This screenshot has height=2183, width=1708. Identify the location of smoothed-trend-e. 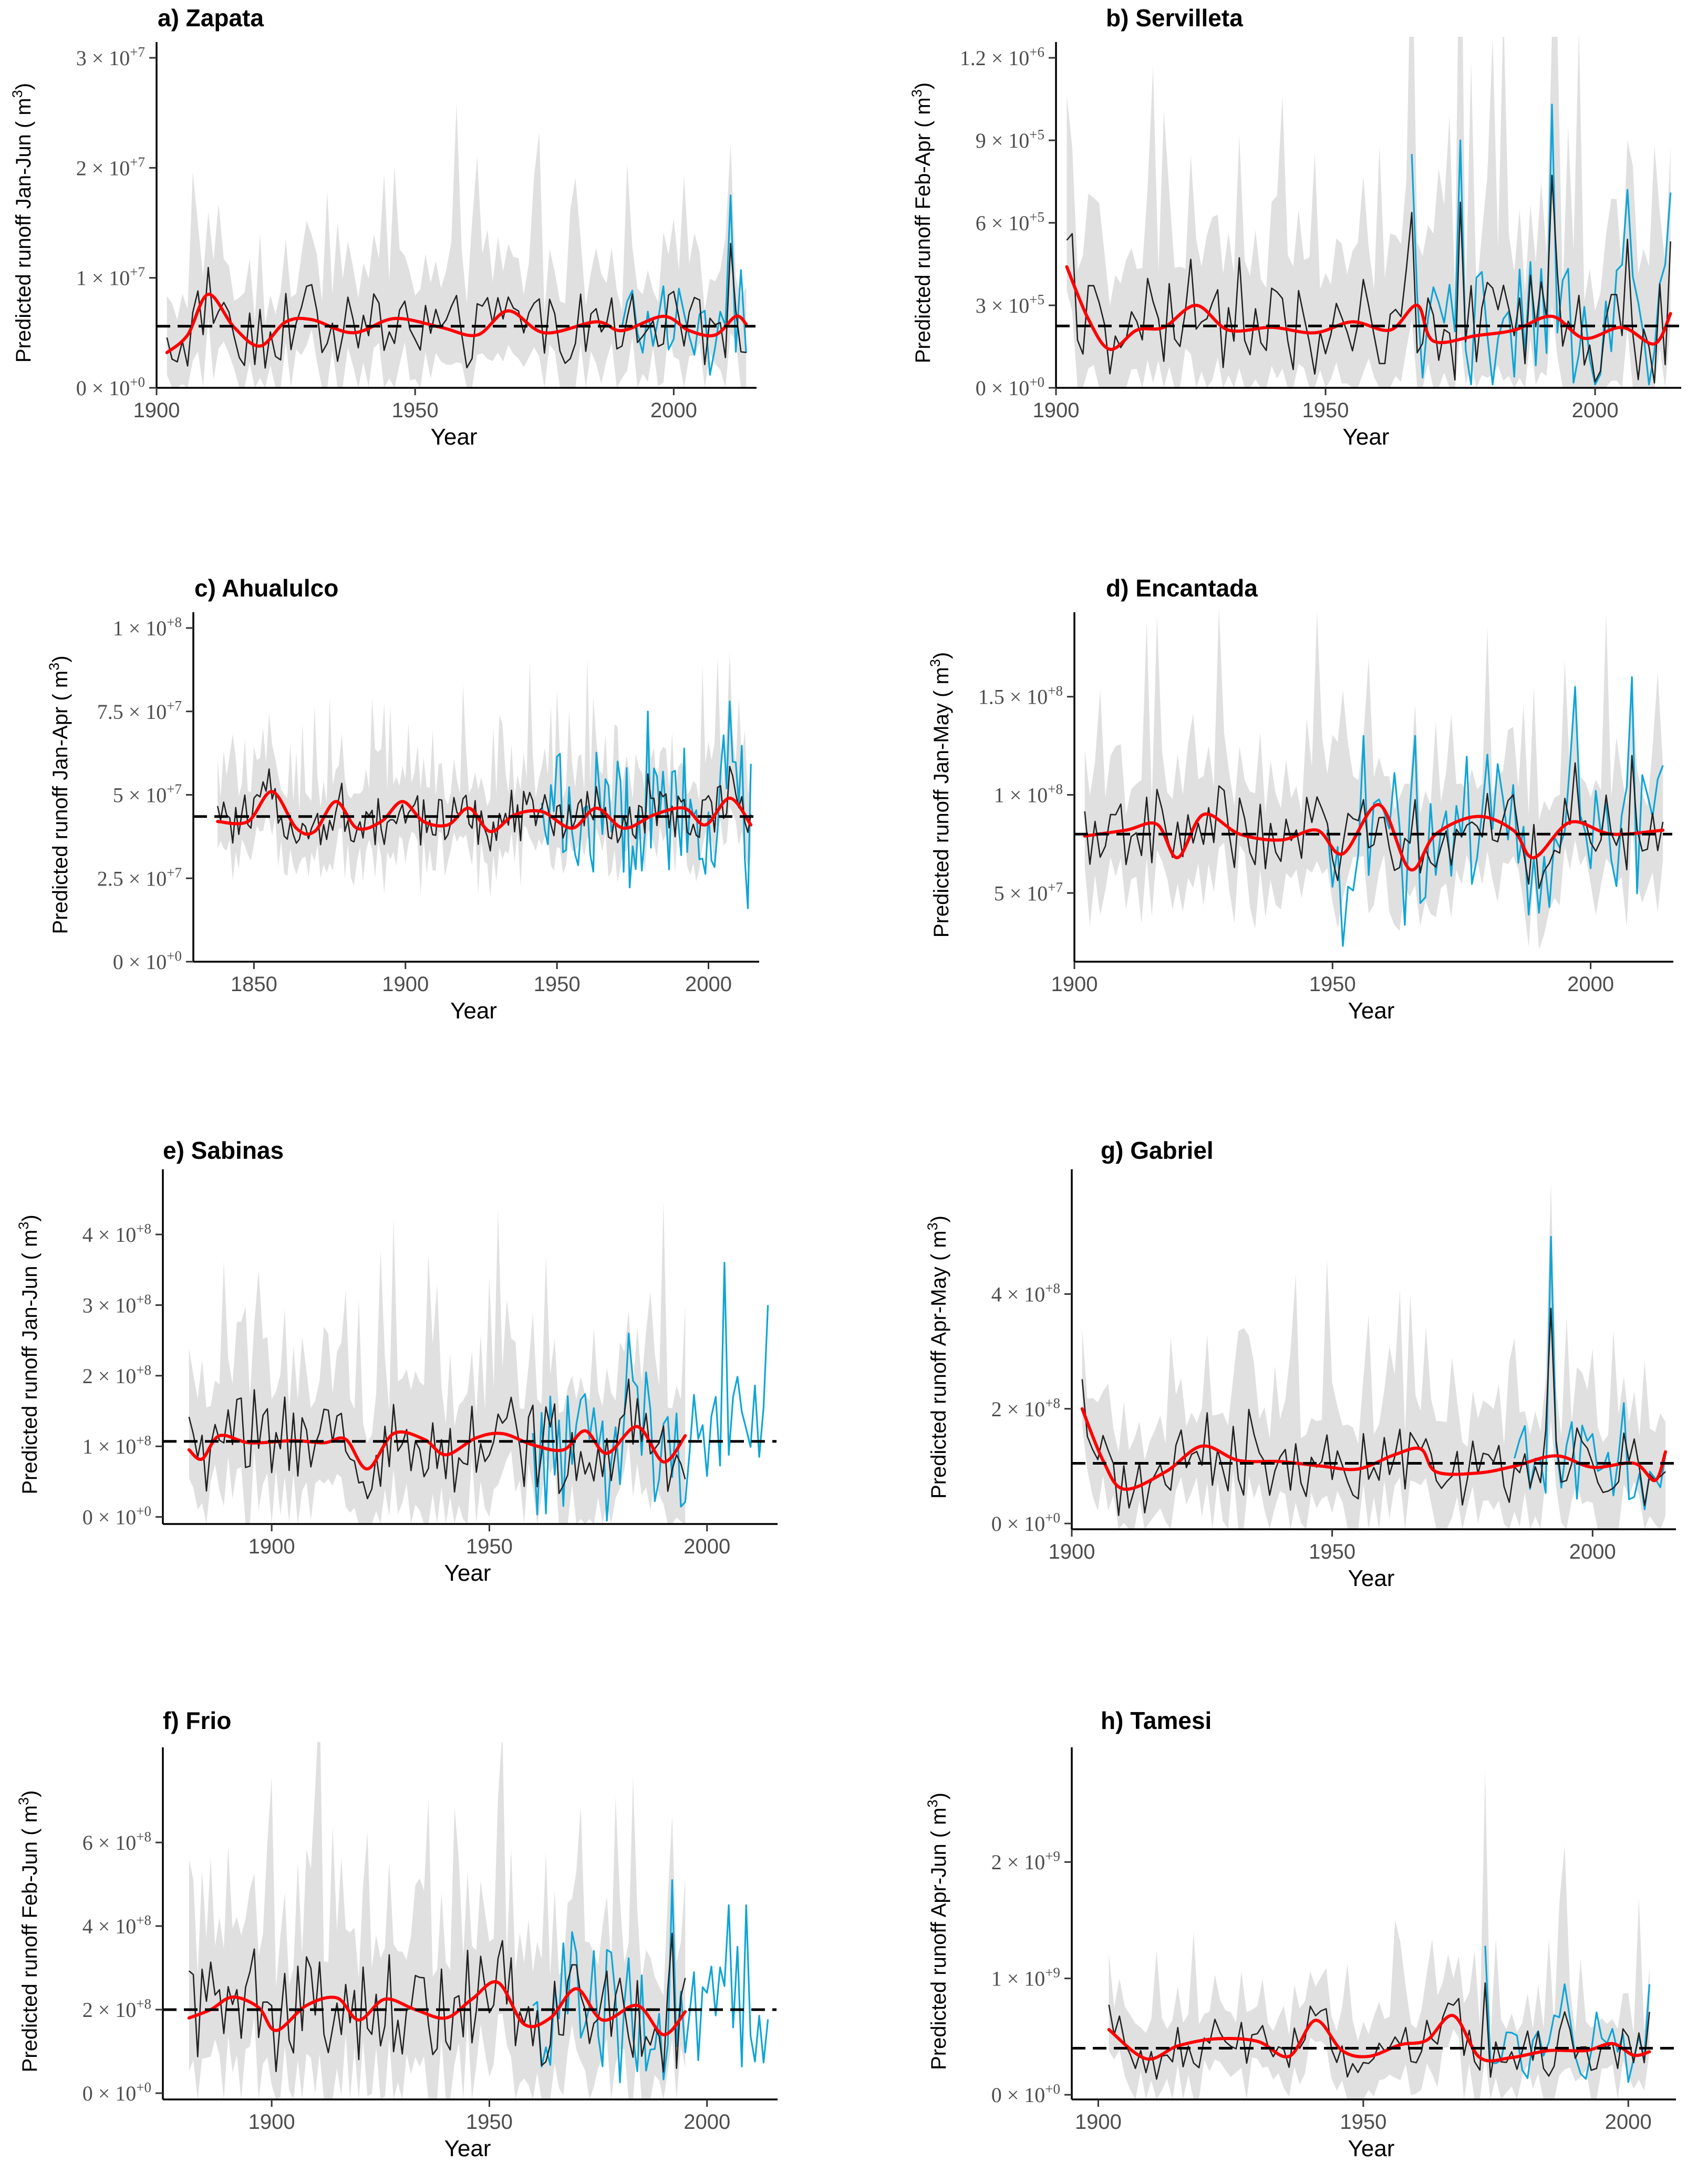
(437, 1448).